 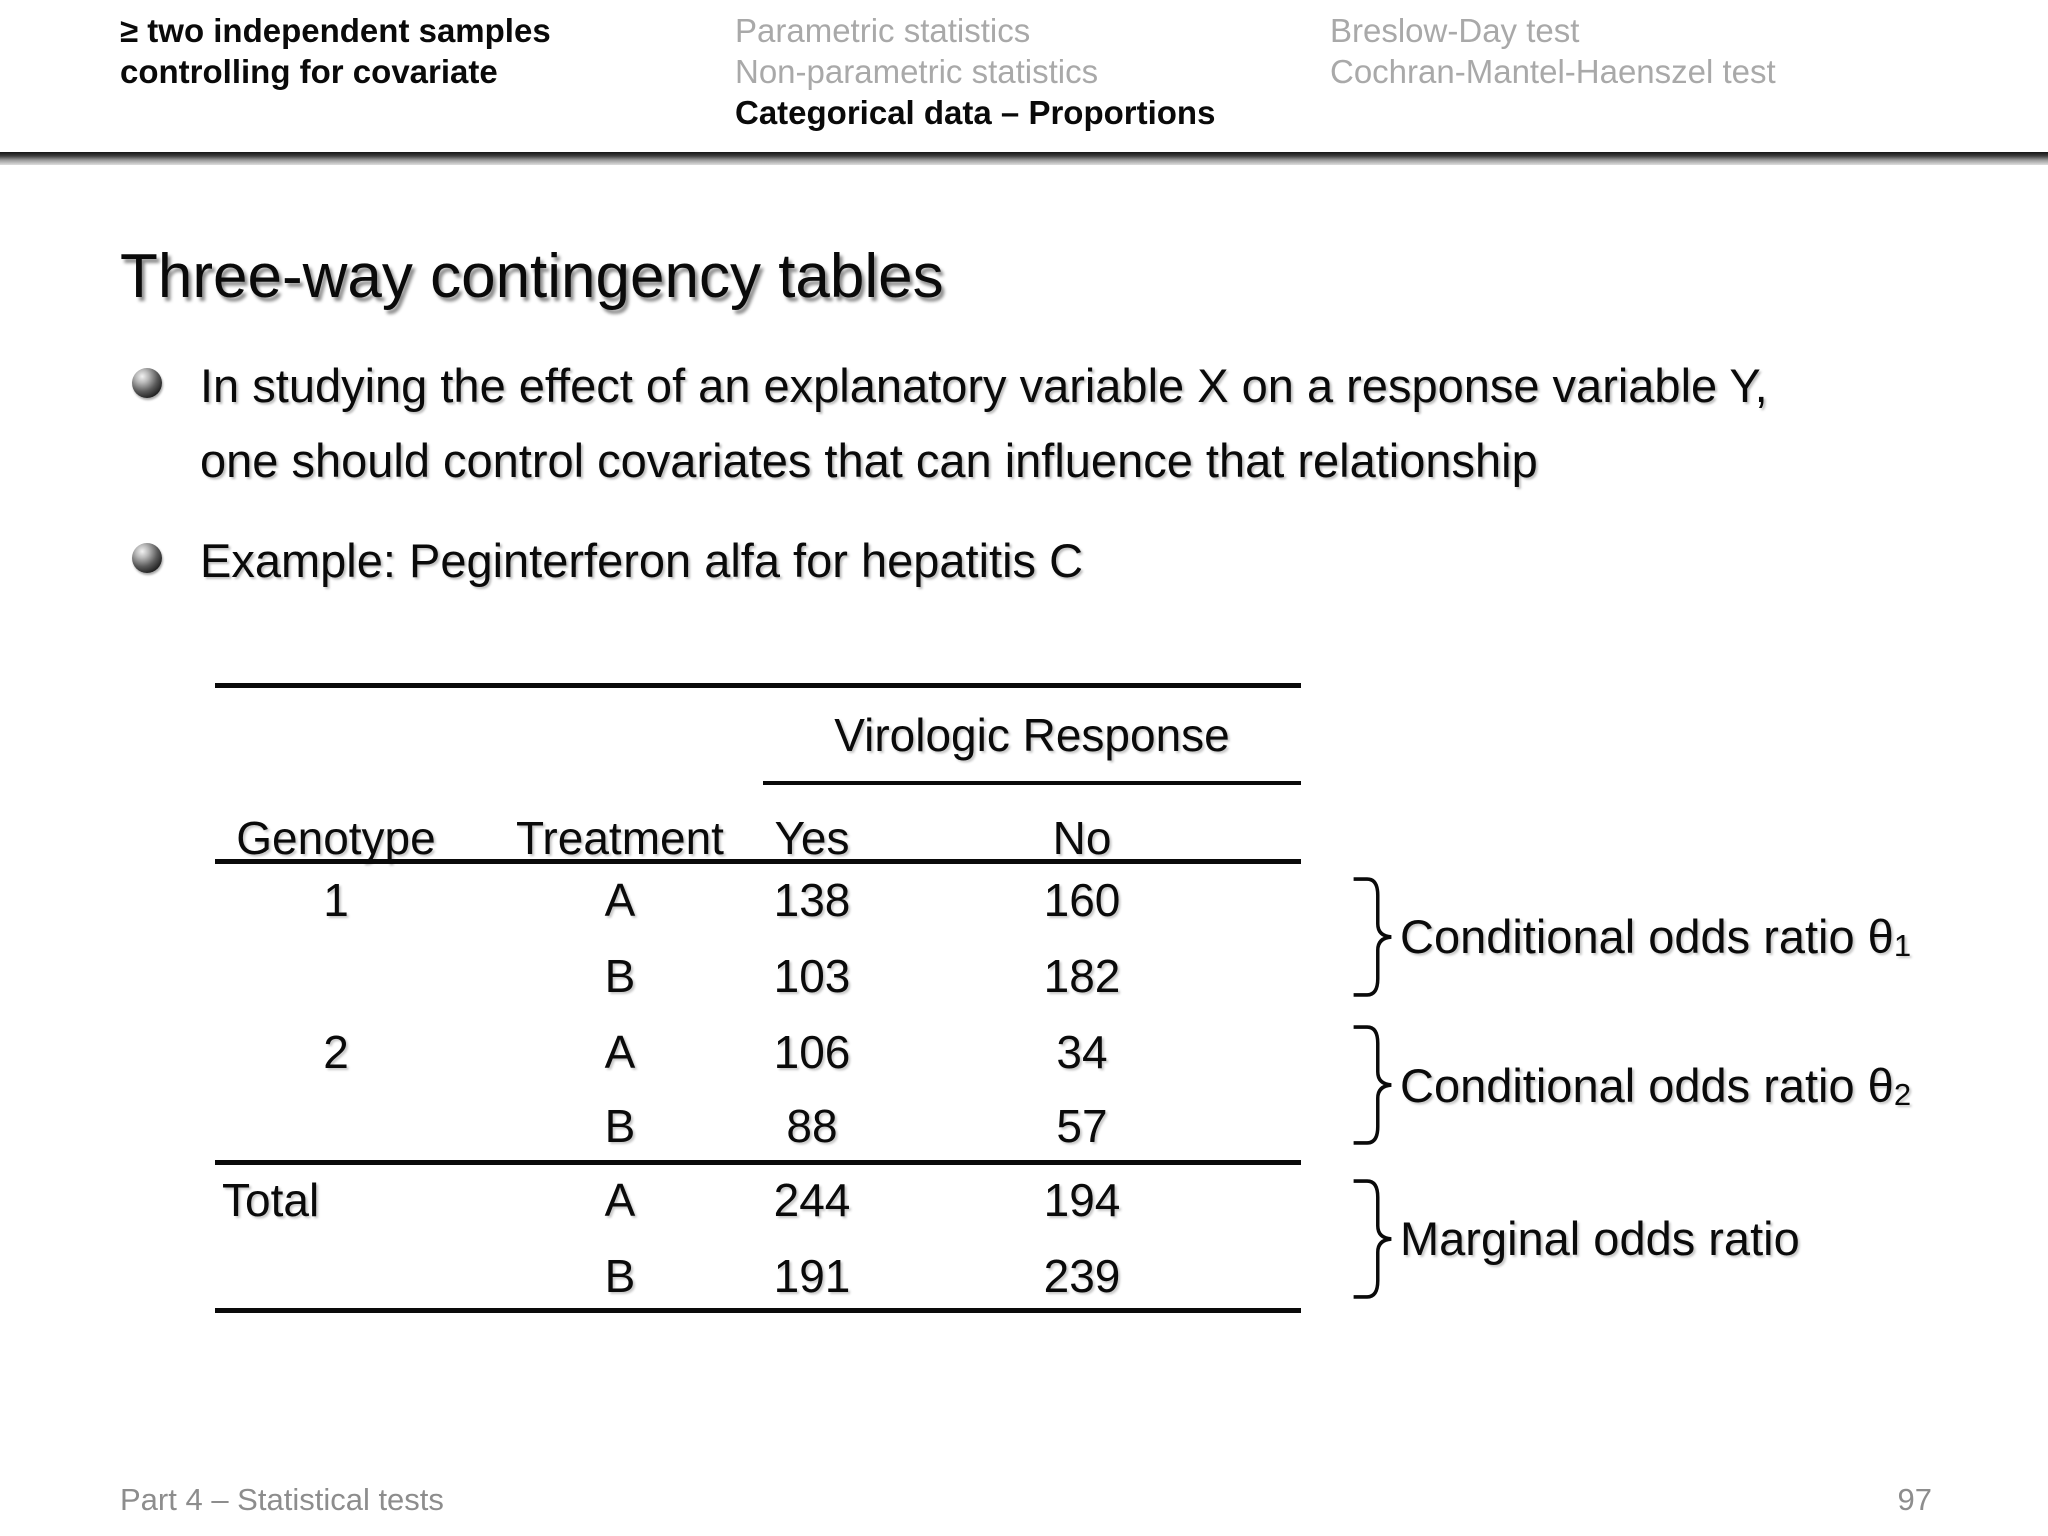 What do you see at coordinates (1902, 945) in the screenshot?
I see `annotation-subscript: 1` at bounding box center [1902, 945].